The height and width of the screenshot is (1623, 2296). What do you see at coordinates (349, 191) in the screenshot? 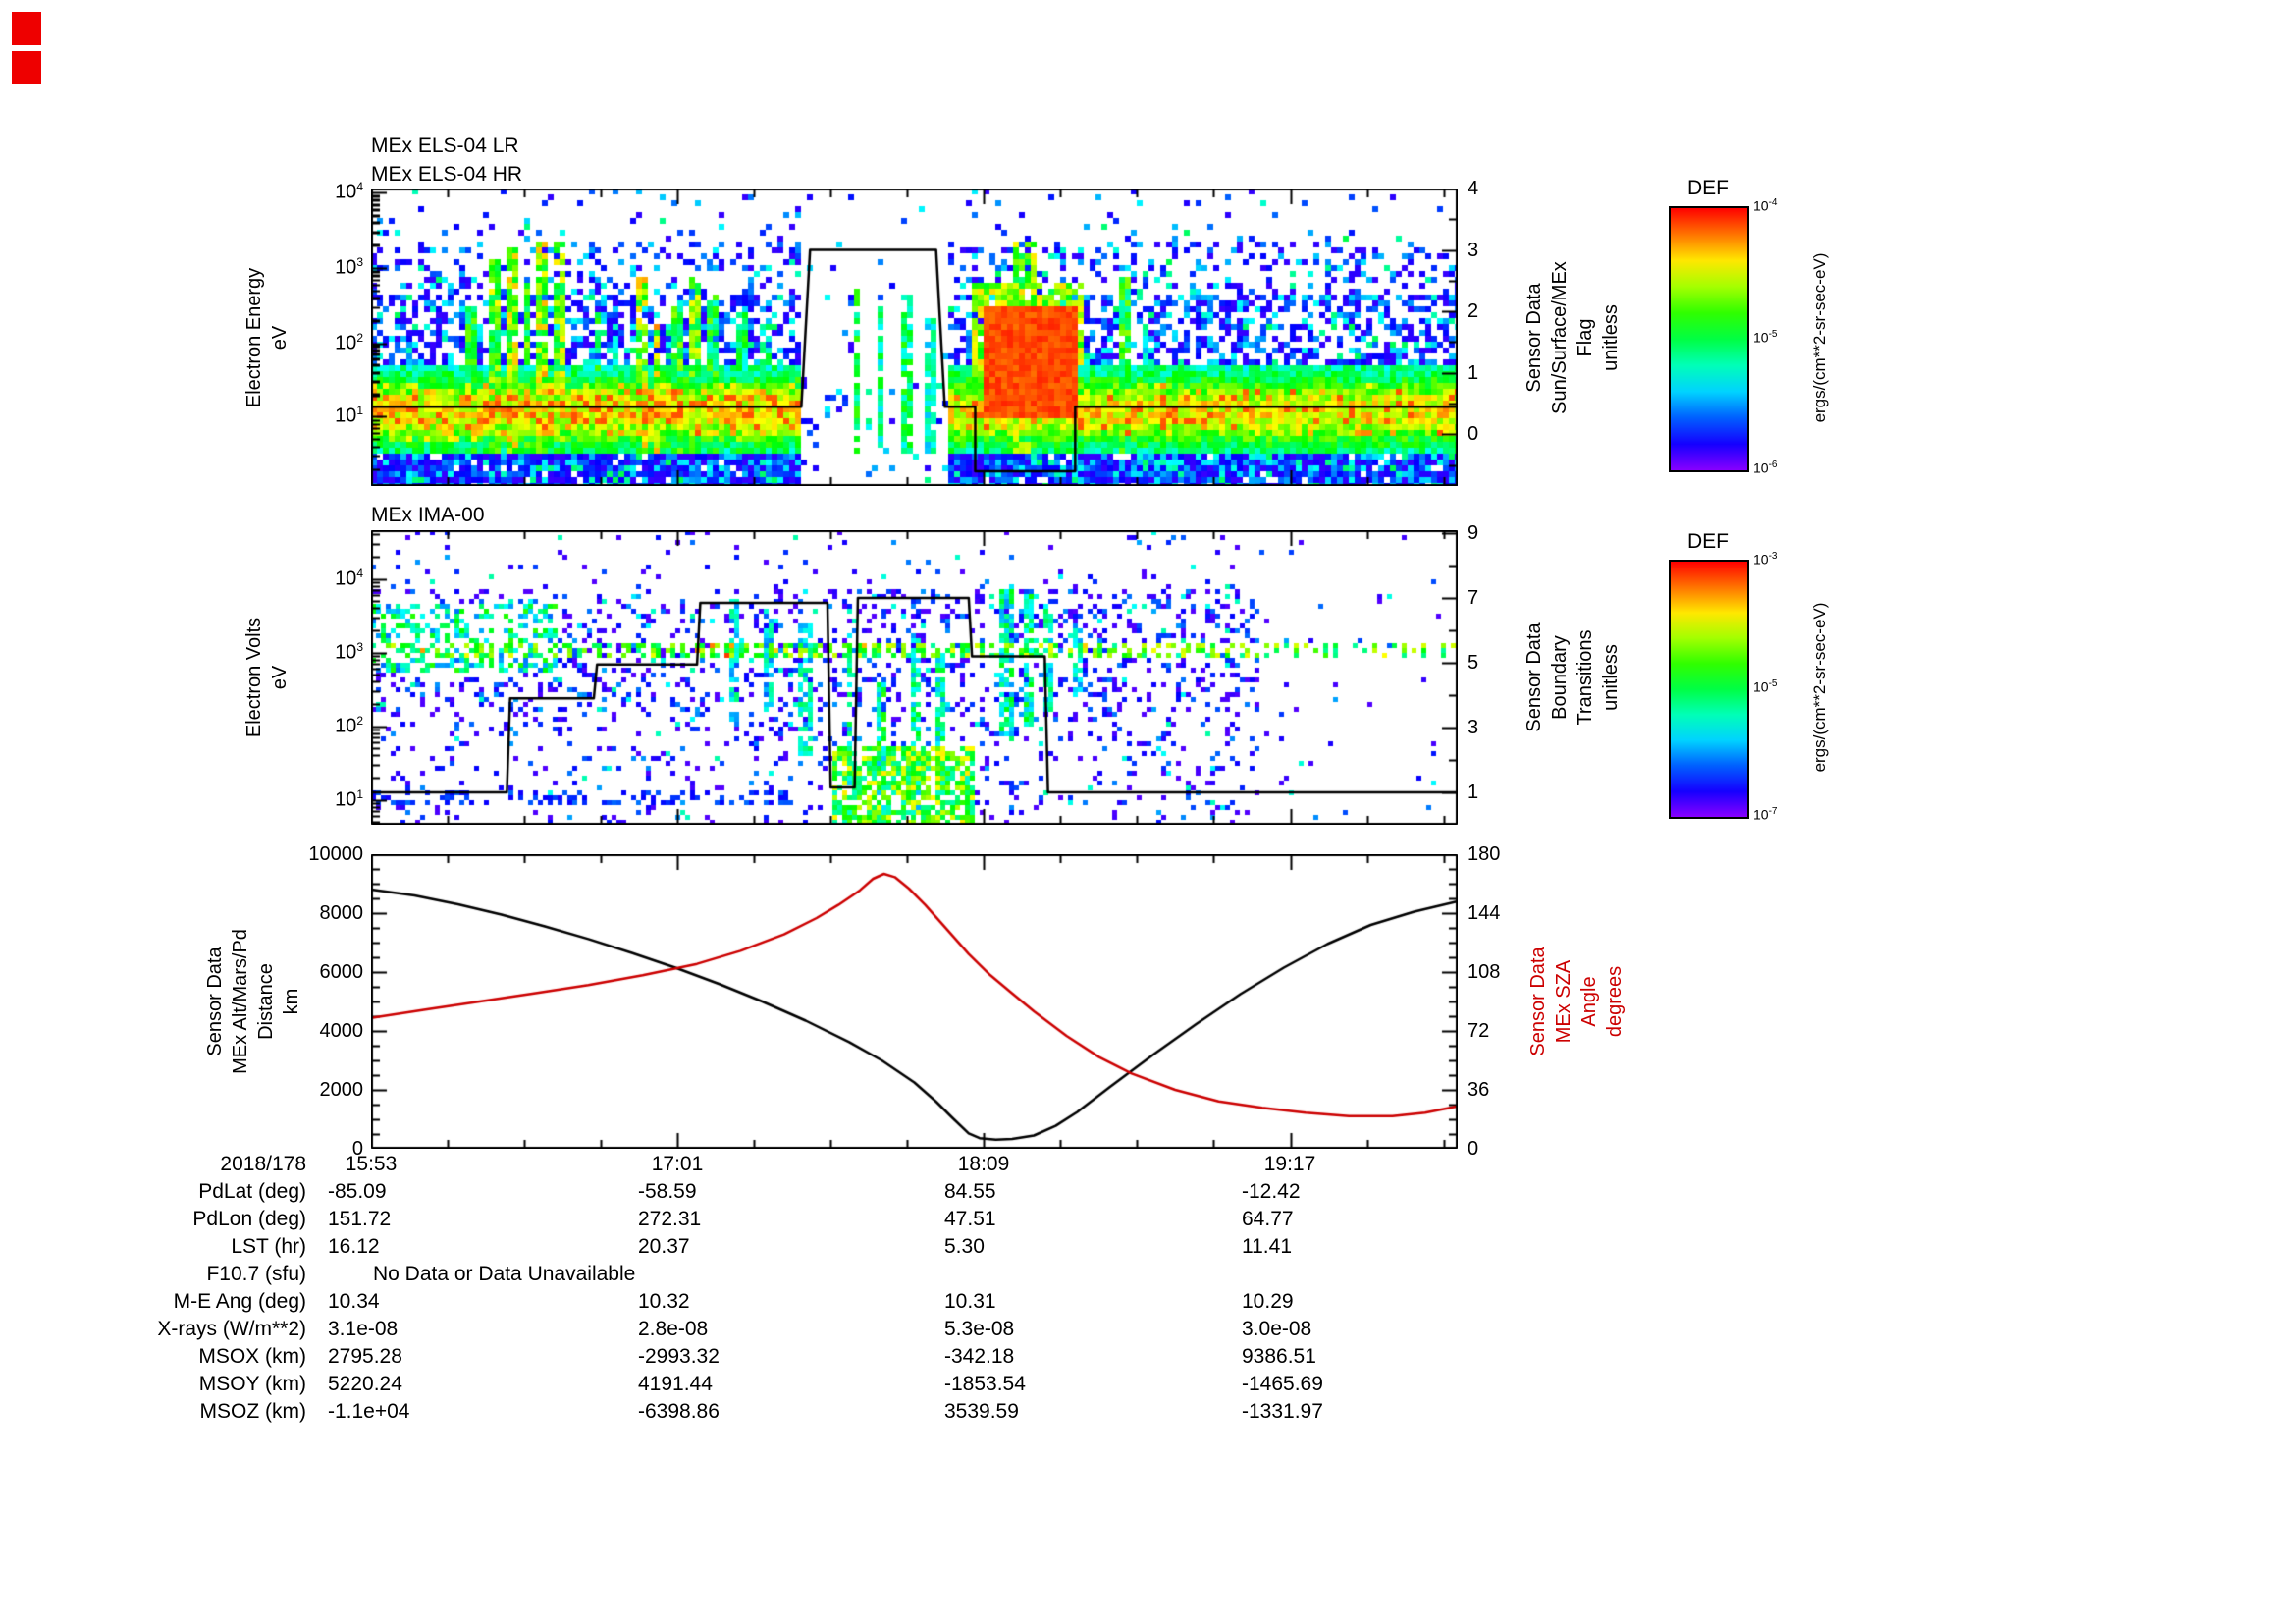
I see `panel1-y-tick-label: 10⁴` at bounding box center [349, 191].